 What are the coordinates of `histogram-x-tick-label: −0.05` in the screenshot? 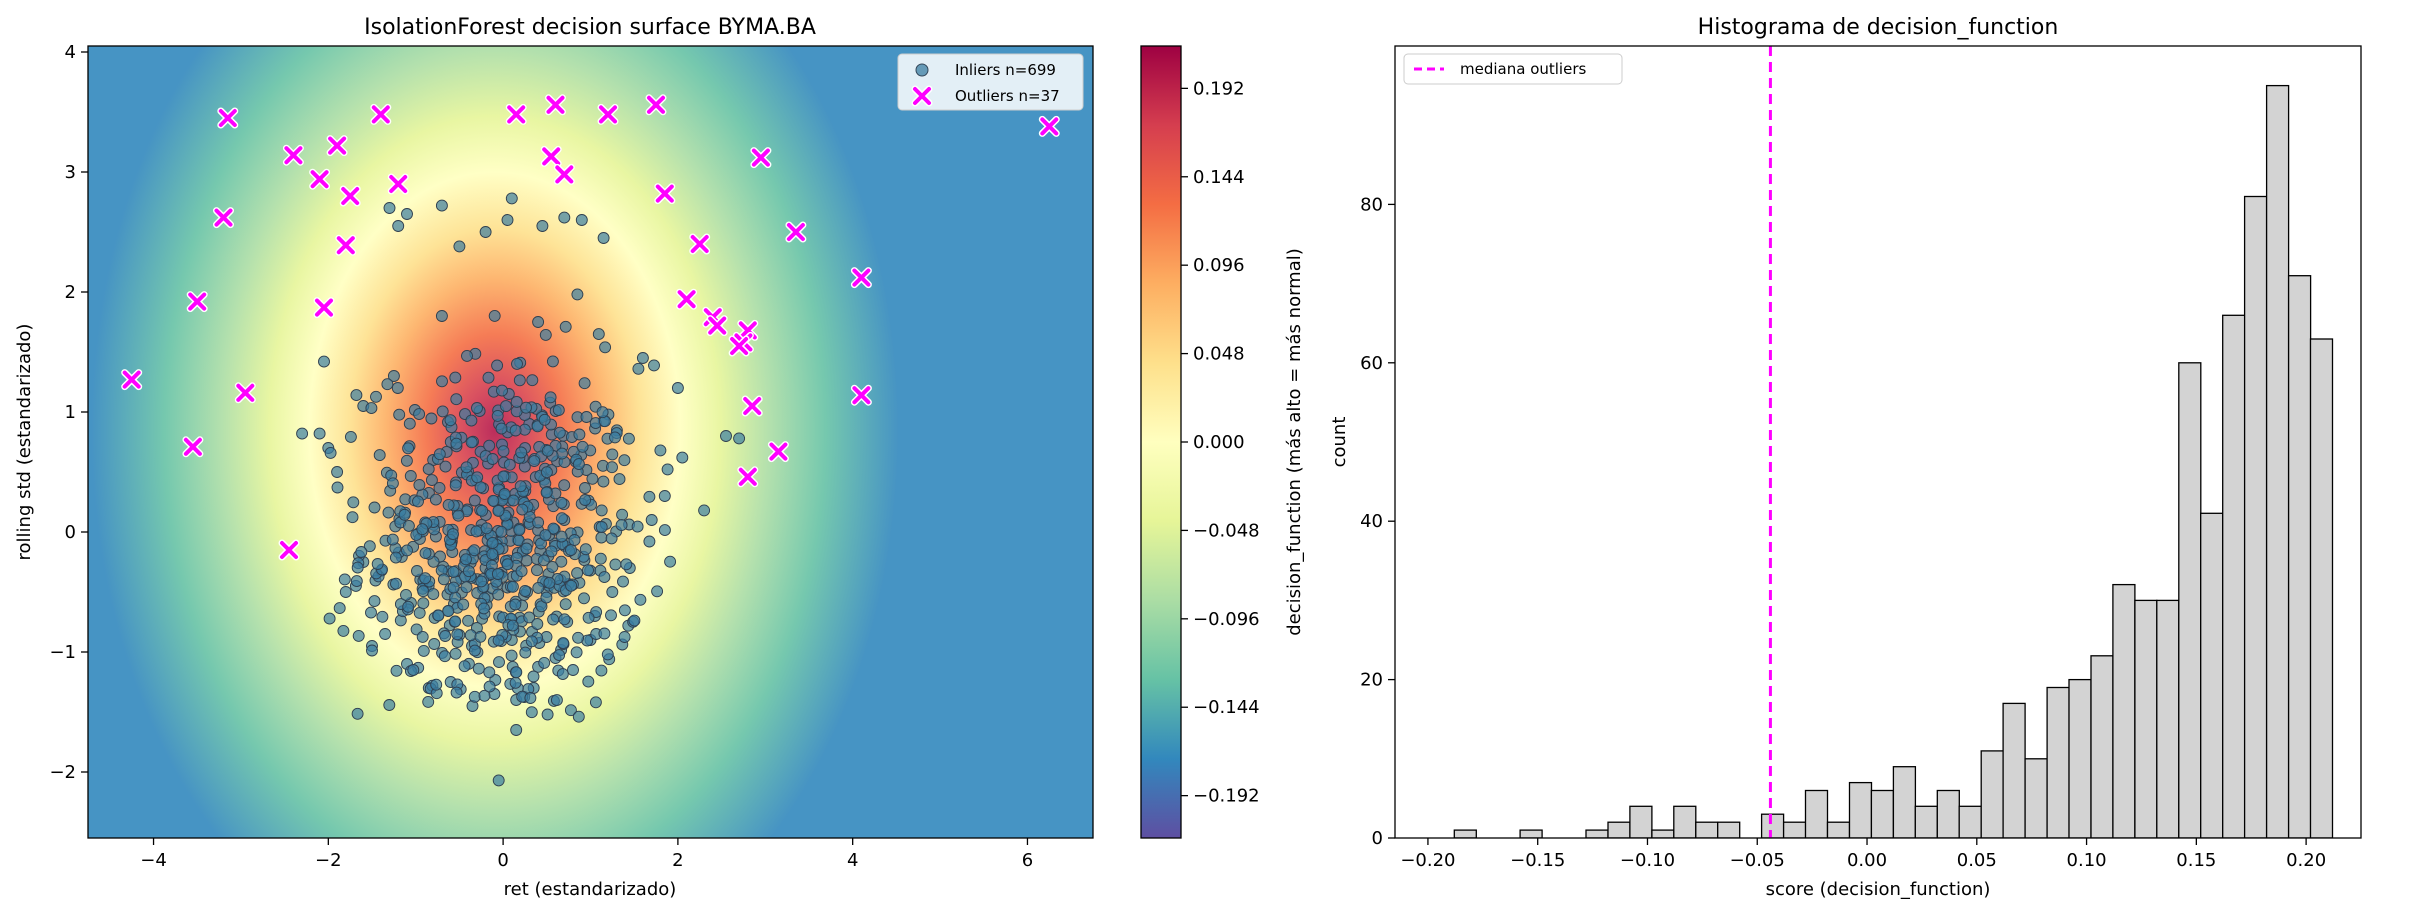 It's located at (1757, 860).